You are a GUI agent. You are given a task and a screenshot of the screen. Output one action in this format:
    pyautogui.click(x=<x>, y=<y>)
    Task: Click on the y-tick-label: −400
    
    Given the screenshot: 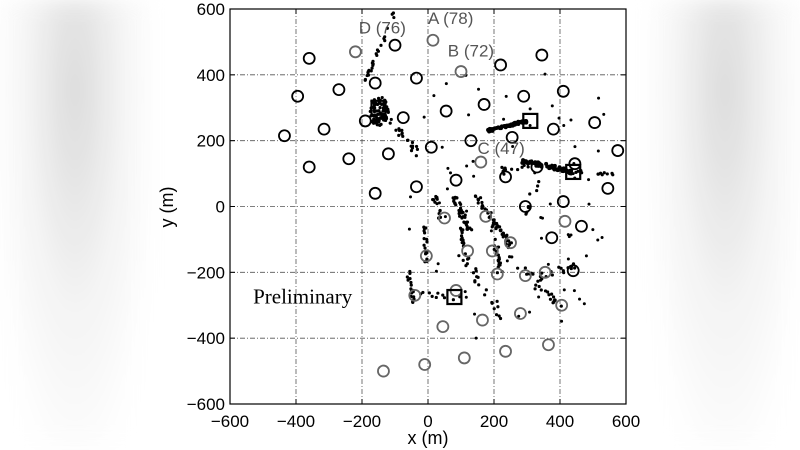 What is the action you would take?
    pyautogui.click(x=206, y=338)
    